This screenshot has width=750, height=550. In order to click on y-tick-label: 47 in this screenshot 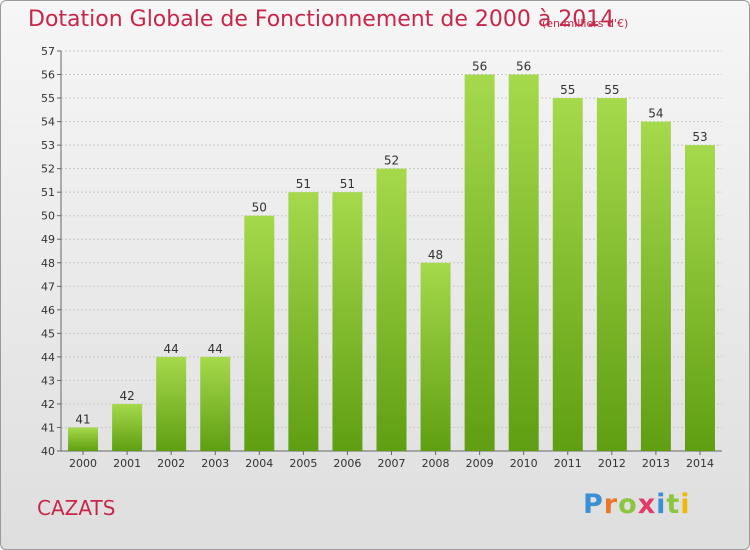, I will do `click(48, 286)`.